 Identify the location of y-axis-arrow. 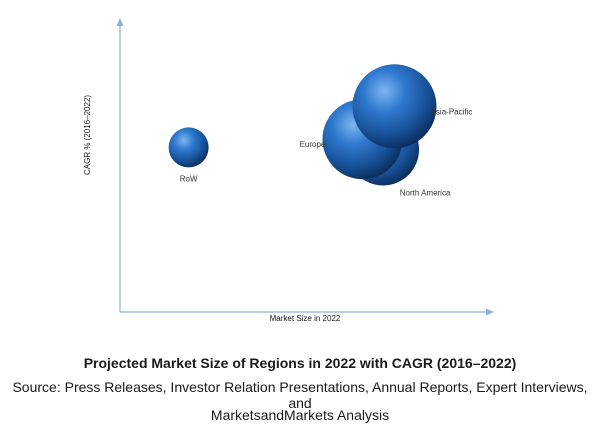
(120, 22).